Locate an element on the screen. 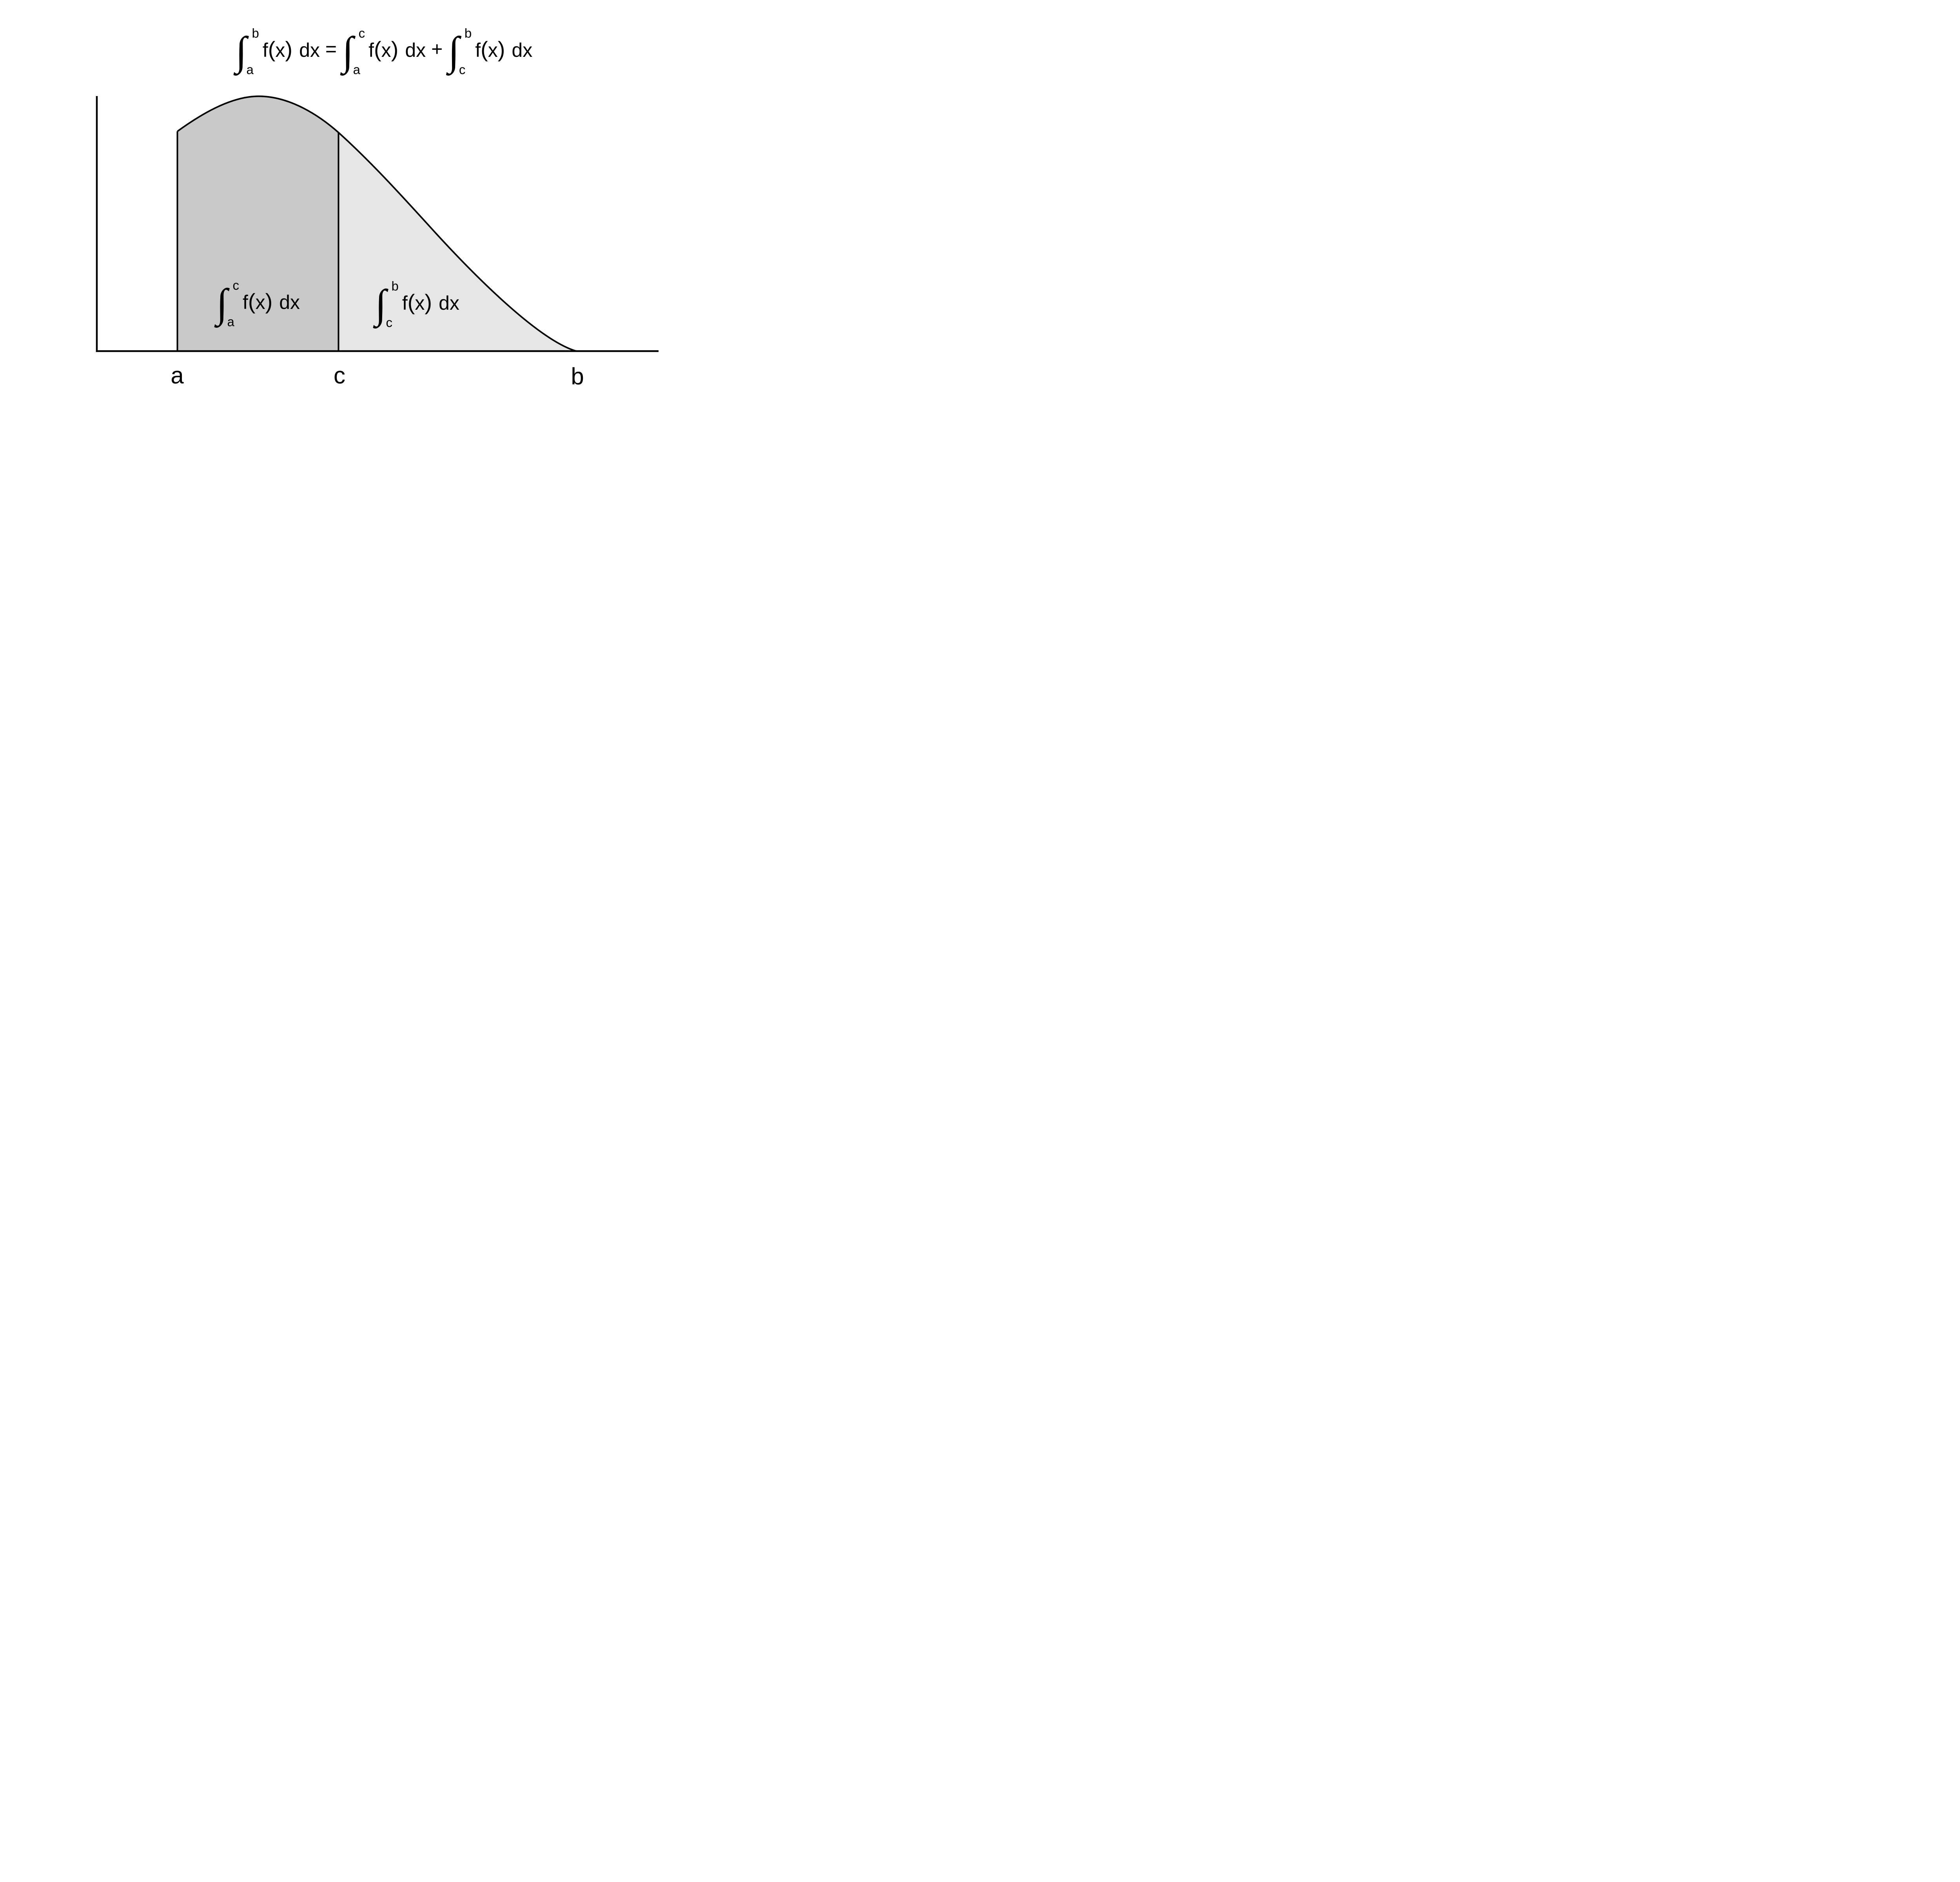 This screenshot has width=1960, height=1882. title-integral-c-to-b: ∫ b c f(x) dx is located at coordinates (490, 51).